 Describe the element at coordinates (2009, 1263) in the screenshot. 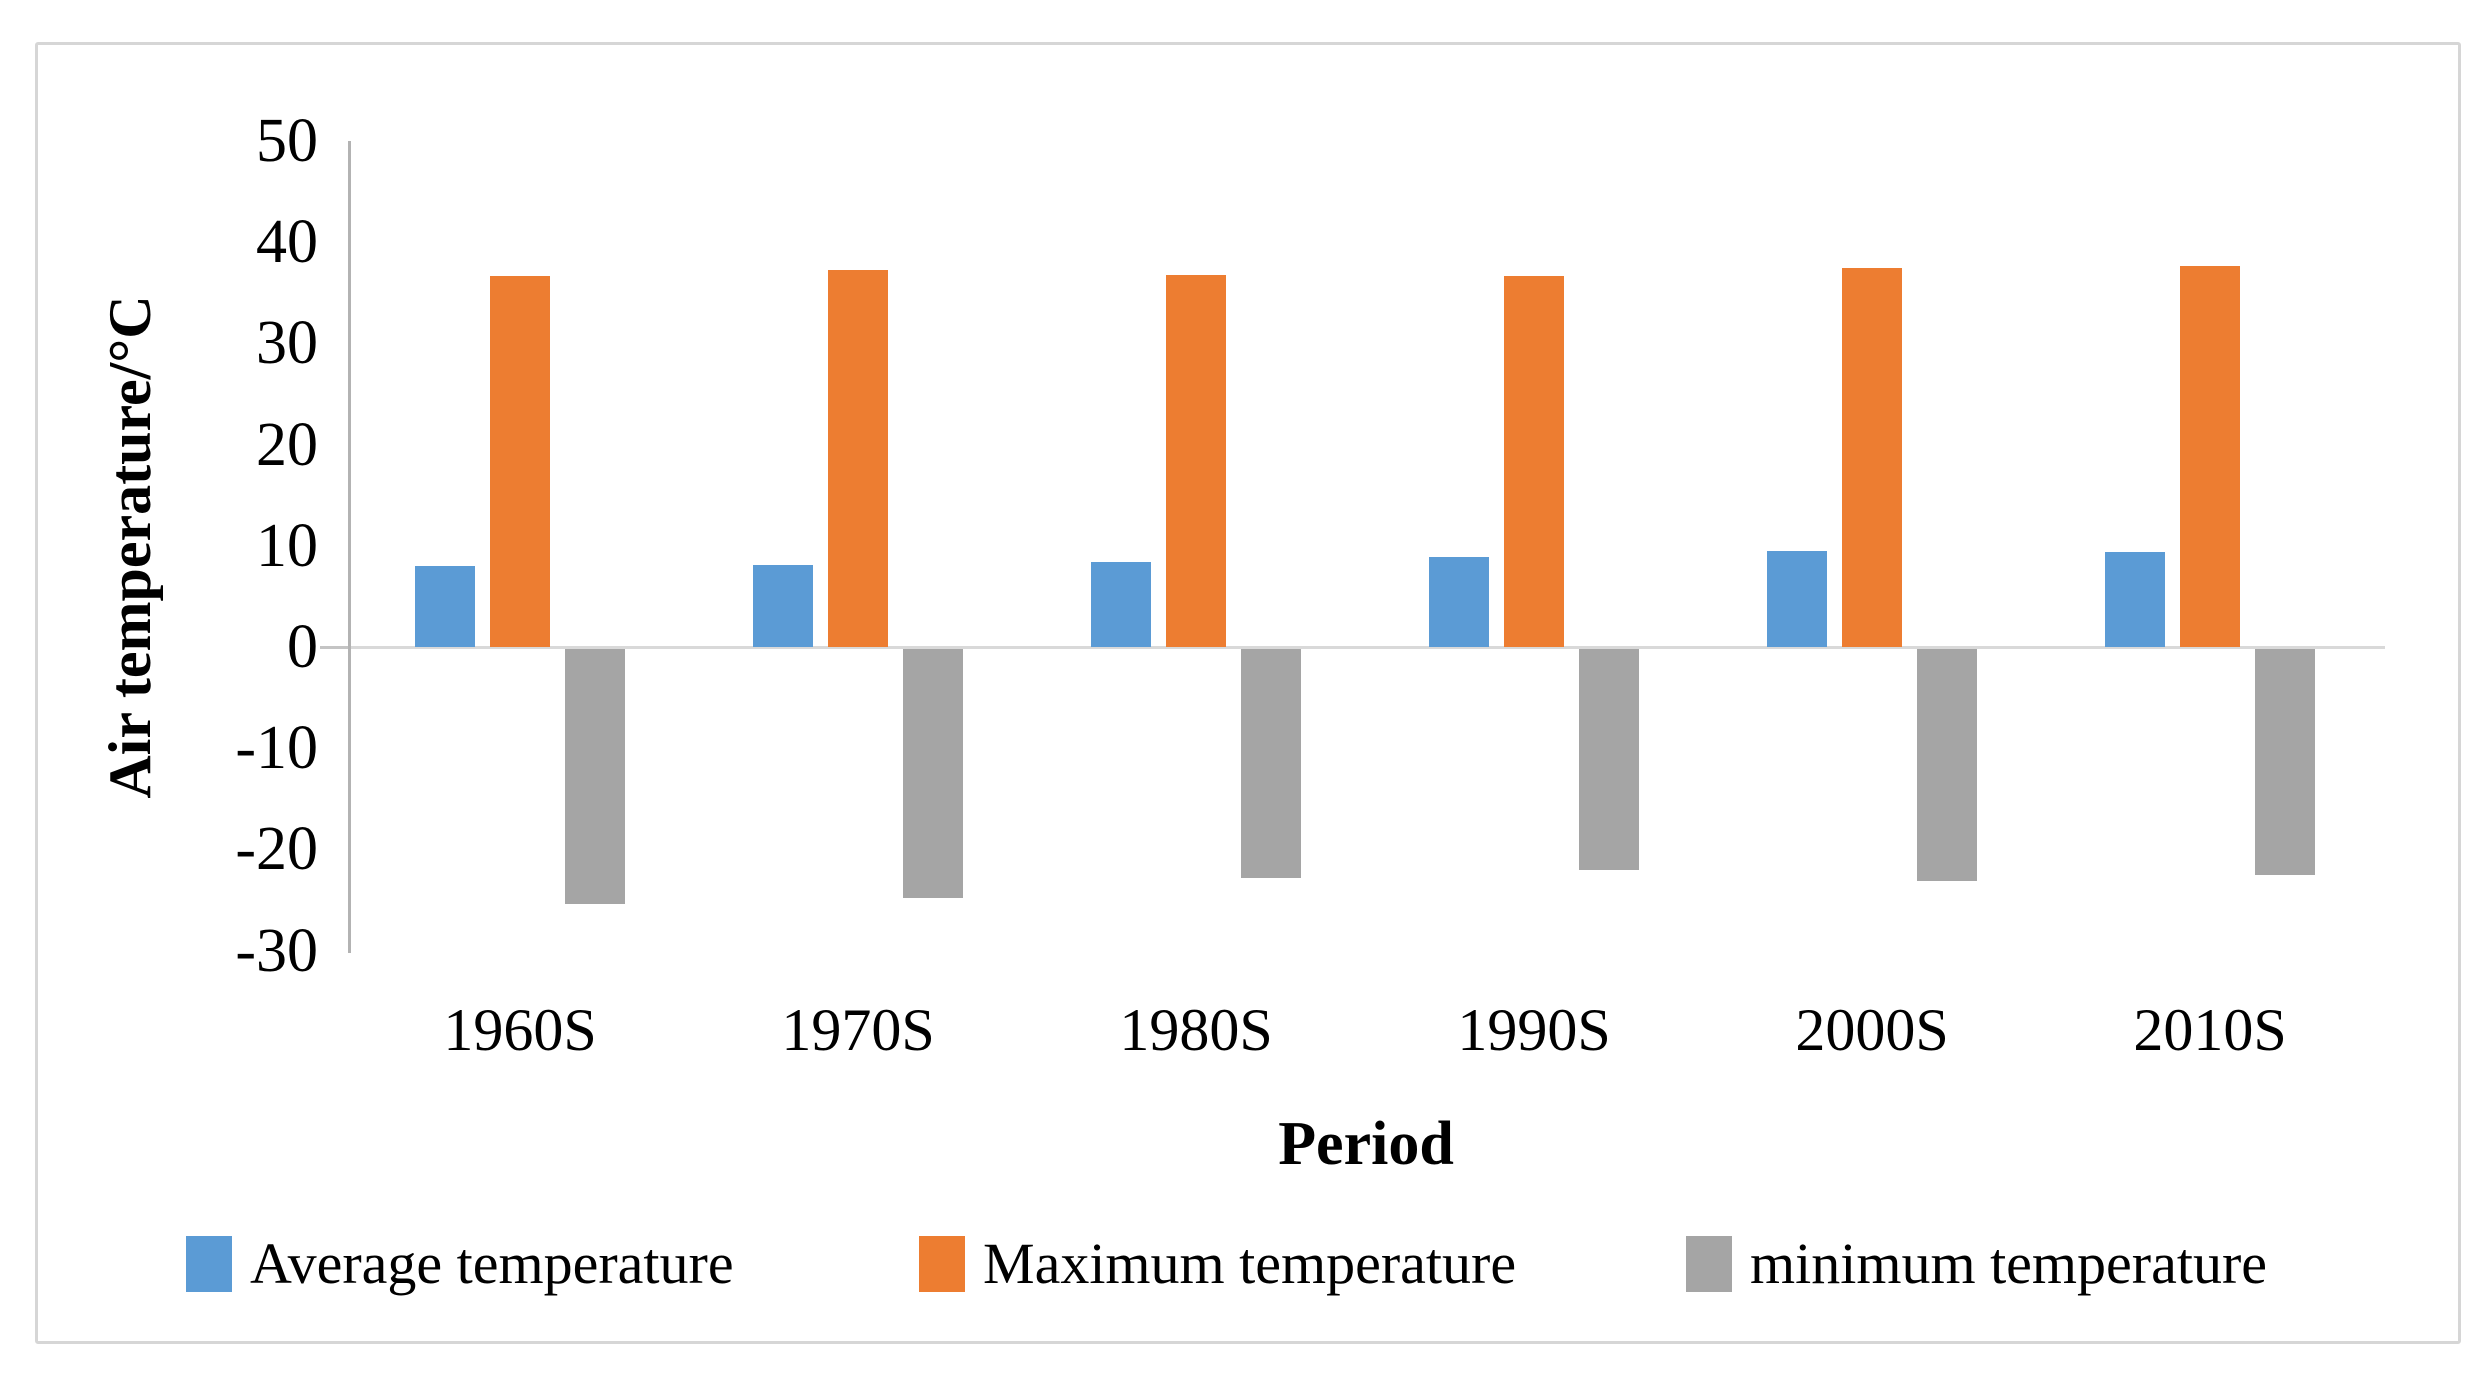

I see `legend-label: minimum temperature` at that location.